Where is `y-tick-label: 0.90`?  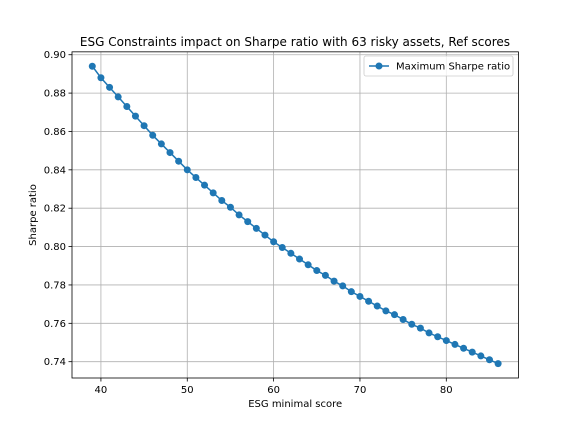
y-tick-label: 0.90 is located at coordinates (55, 55).